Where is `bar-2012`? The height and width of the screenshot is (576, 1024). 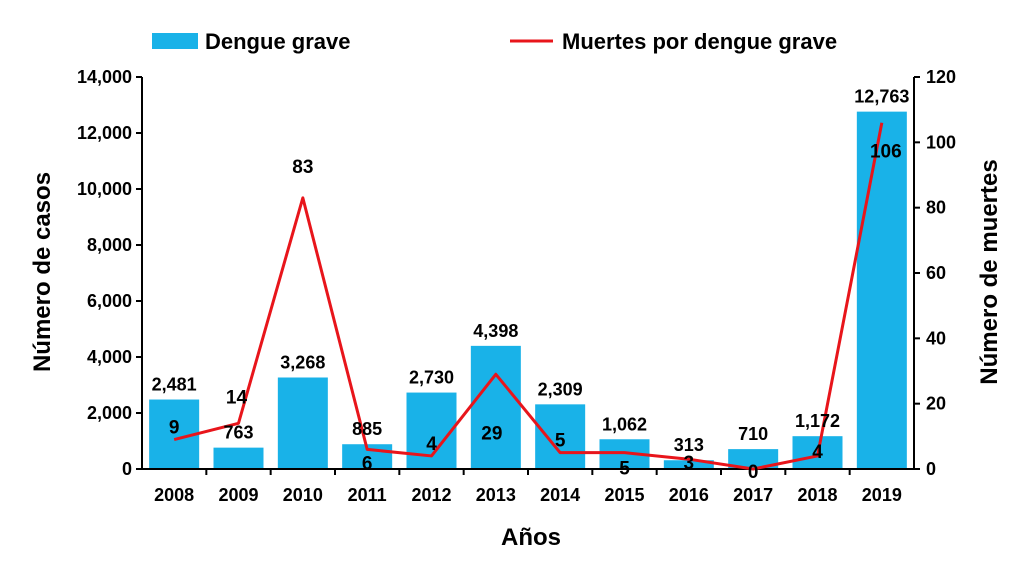 bar-2012 is located at coordinates (431, 430).